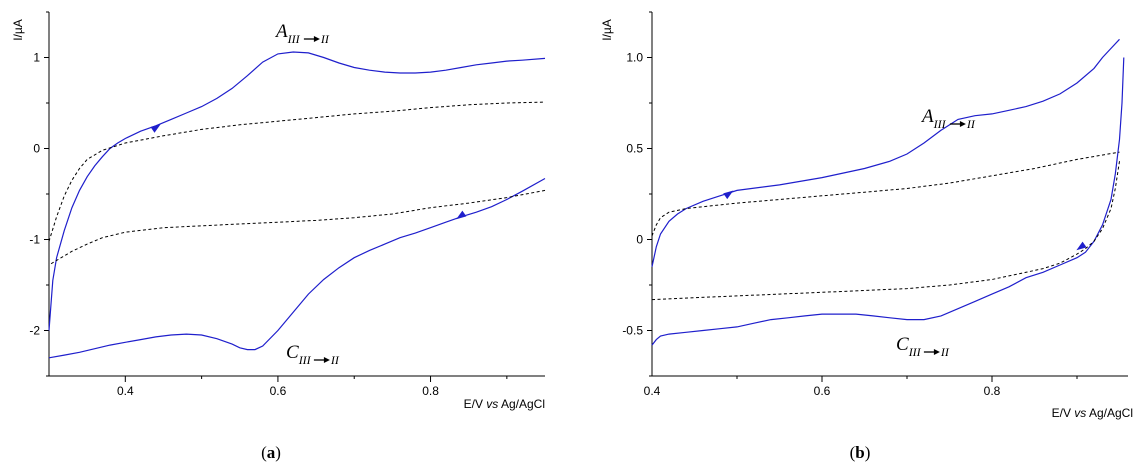 This screenshot has width=1135, height=472. I want to click on panel-b-annotation-c: CIII, so click(909, 346).